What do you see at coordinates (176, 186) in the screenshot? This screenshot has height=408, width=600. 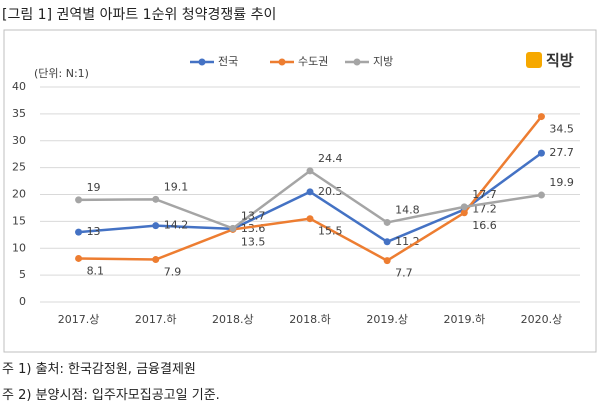 I see `data-label: 19.1` at bounding box center [176, 186].